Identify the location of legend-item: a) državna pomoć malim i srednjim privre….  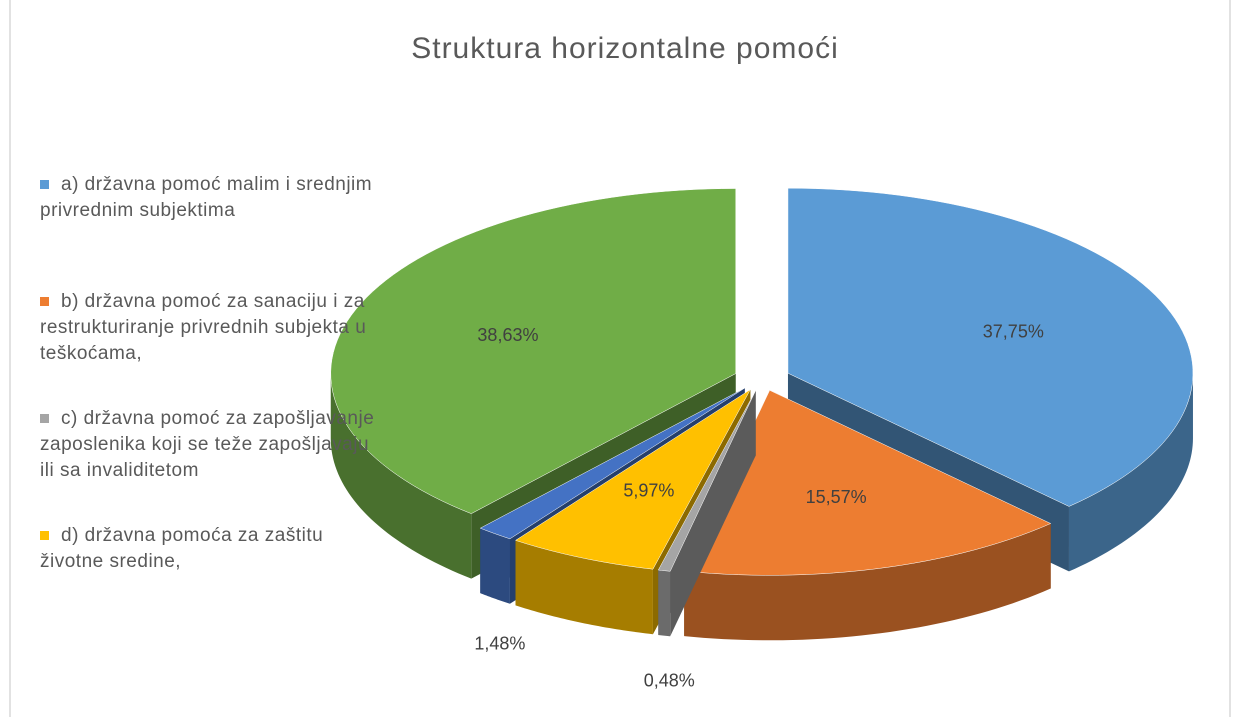
(210, 198).